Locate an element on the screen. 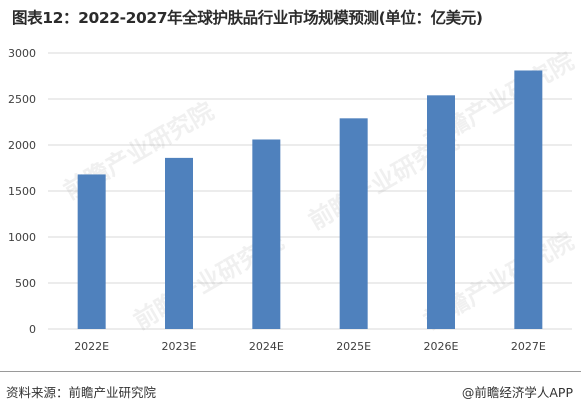 The image size is (581, 411). x-tick-label: 2025E is located at coordinates (353, 346).